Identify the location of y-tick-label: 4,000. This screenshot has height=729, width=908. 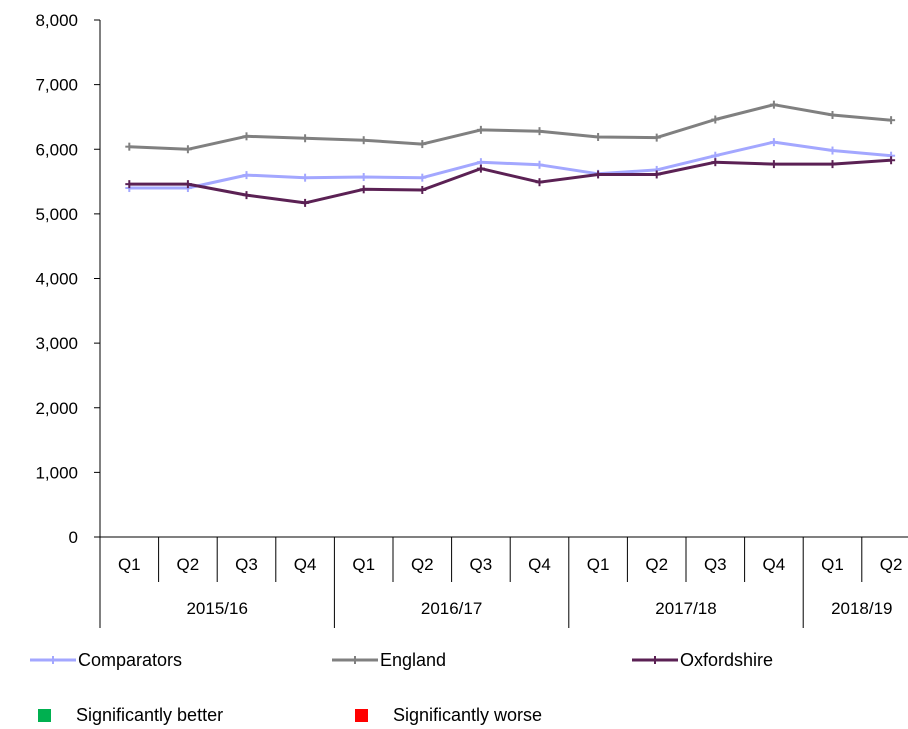
(56, 279).